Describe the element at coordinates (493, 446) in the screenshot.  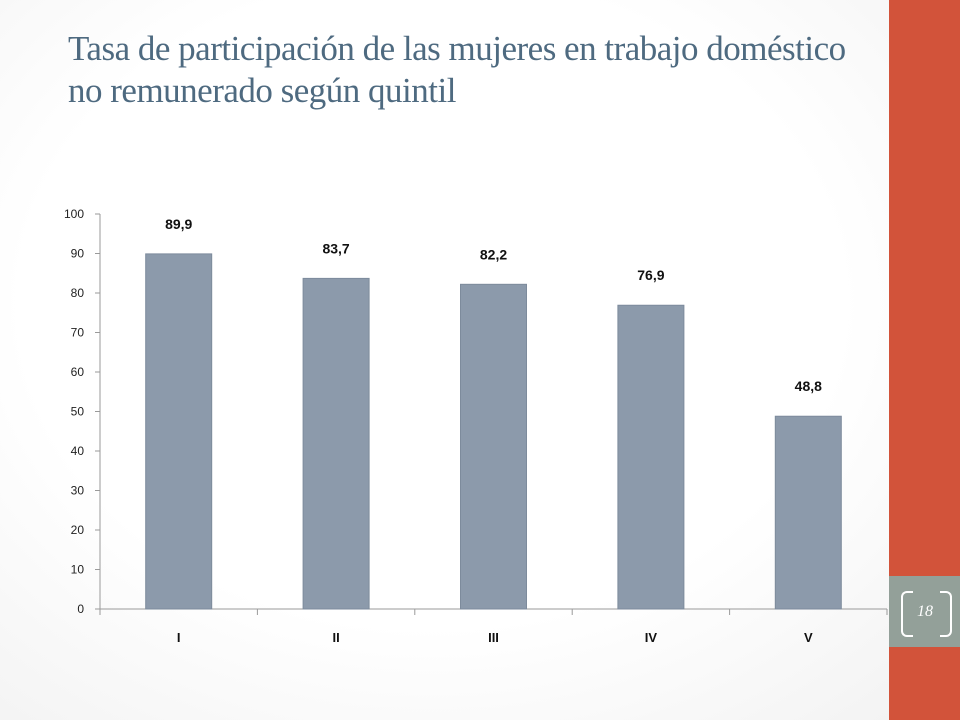
I see `bar-III` at that location.